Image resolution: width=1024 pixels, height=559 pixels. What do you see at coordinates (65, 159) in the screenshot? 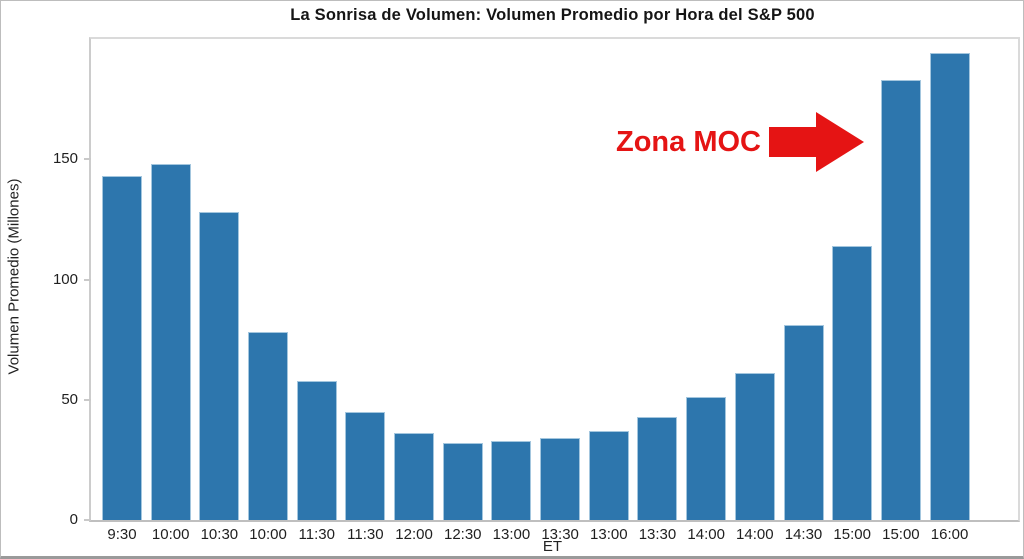
I see `y-tick-label: 150` at bounding box center [65, 159].